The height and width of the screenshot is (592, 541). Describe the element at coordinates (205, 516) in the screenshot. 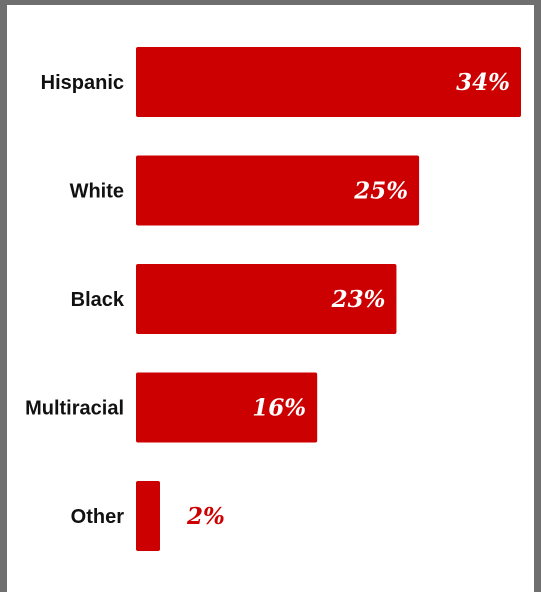

I see `value-label-other: 2%` at that location.